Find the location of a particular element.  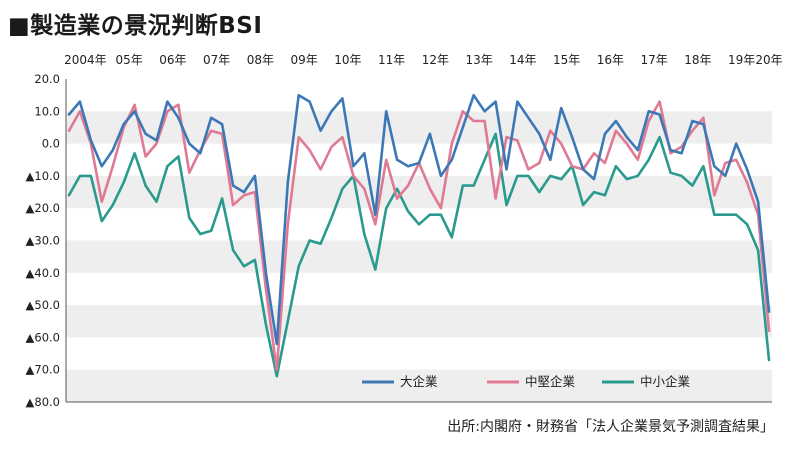

y-tick-label: ▲40.0 is located at coordinates (43, 273).